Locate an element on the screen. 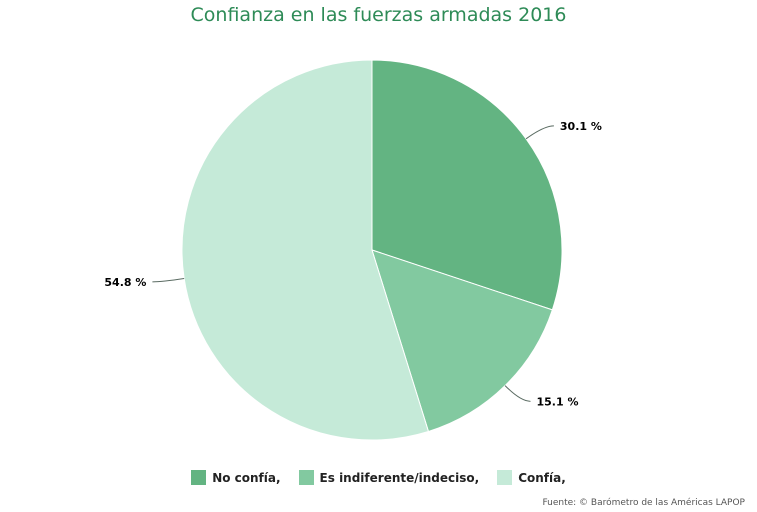 The image size is (757, 512). data-label-confia: 54.8 % is located at coordinates (125, 282).